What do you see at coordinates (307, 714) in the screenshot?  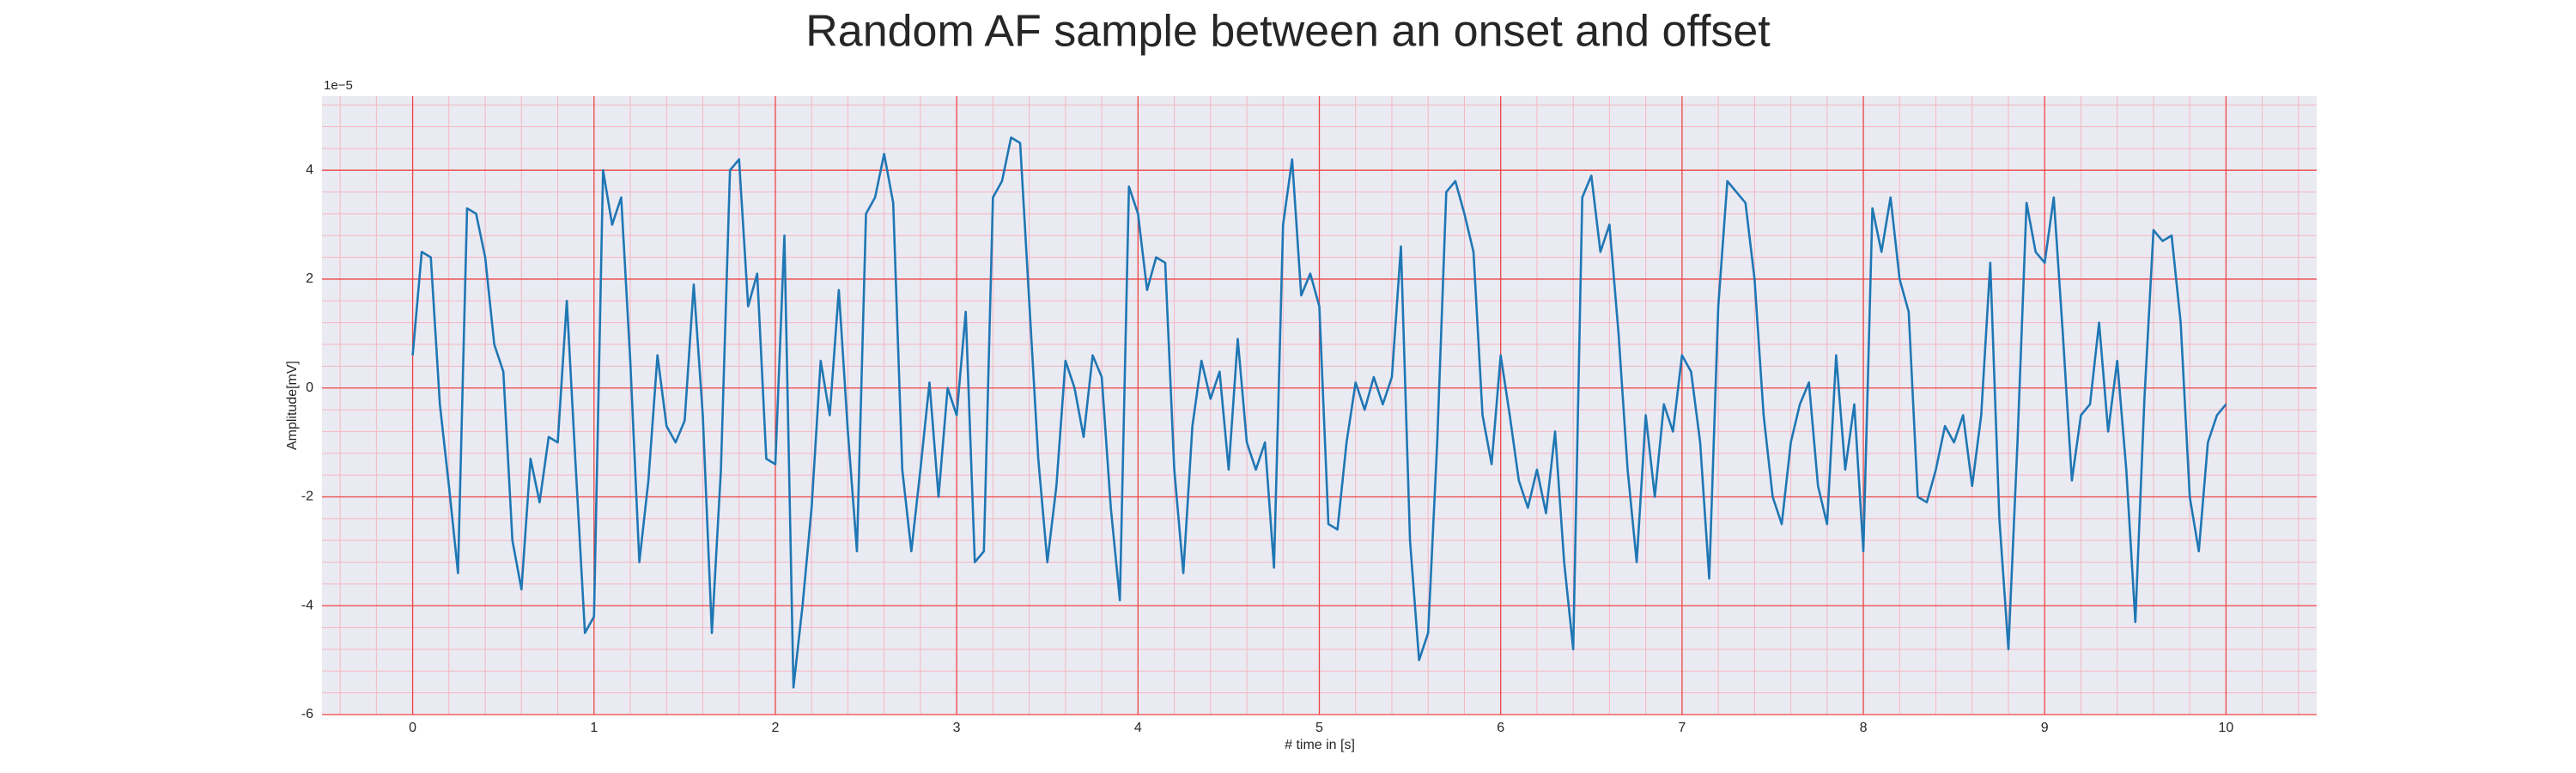 I see `y-tick-label: -6` at bounding box center [307, 714].